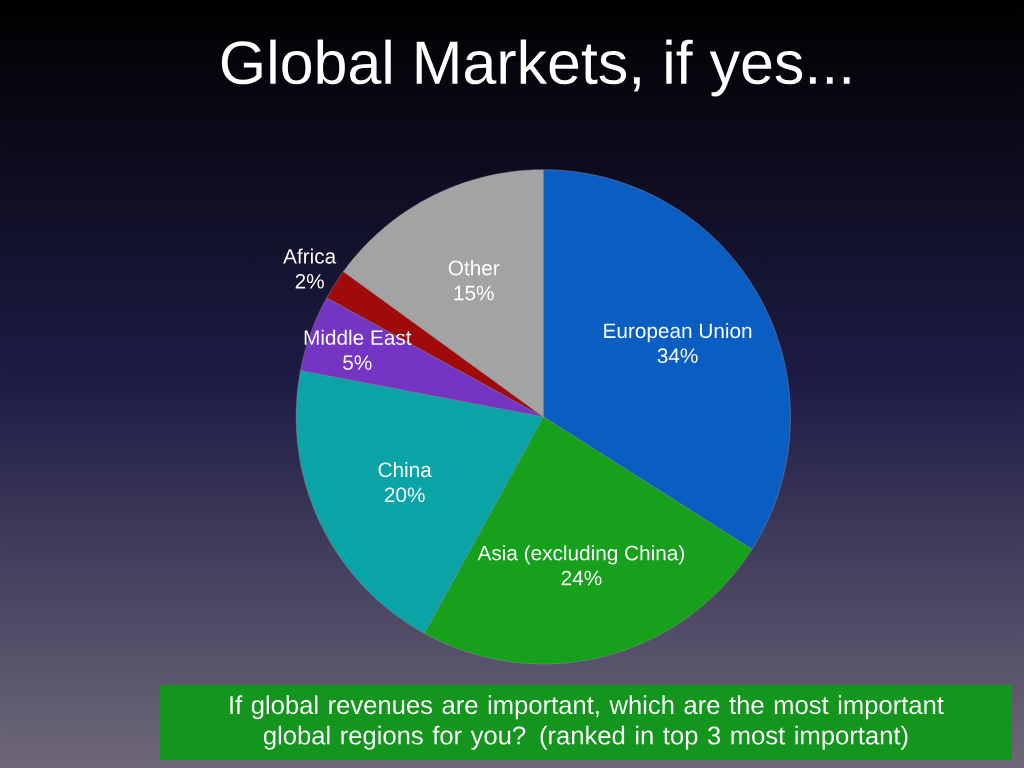  I want to click on data-label: 2%, so click(309, 281).